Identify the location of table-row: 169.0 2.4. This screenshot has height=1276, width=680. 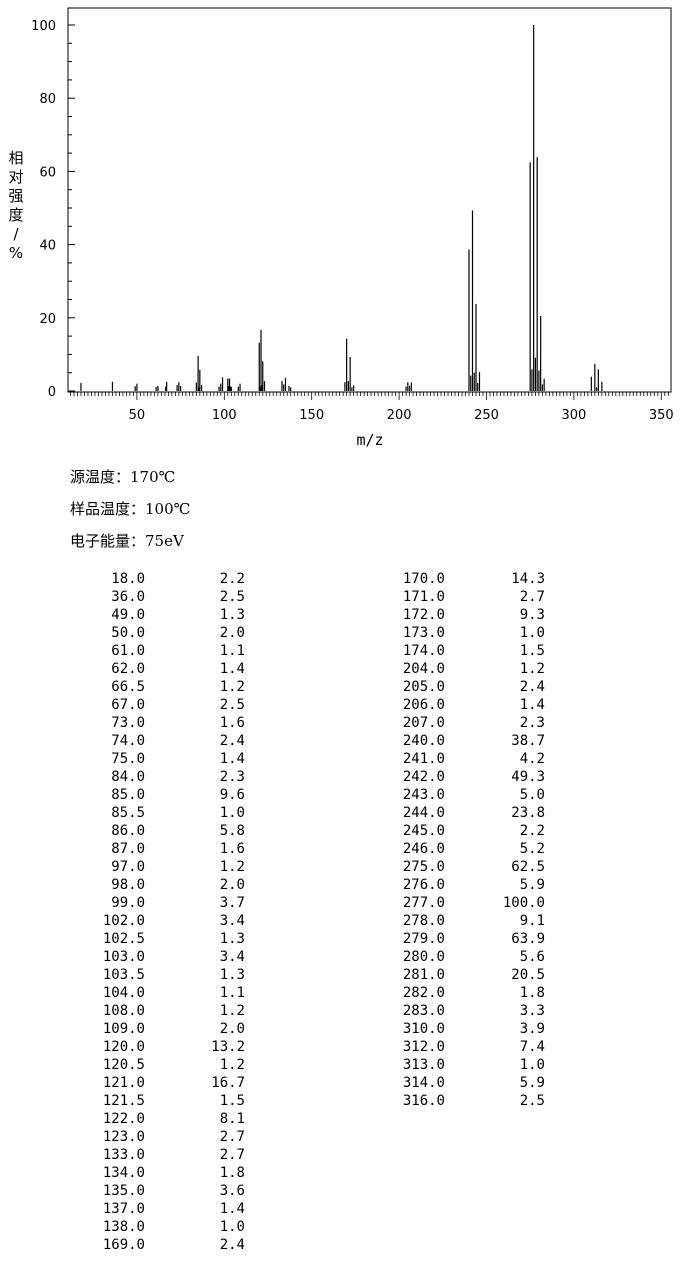
(130, 1245).